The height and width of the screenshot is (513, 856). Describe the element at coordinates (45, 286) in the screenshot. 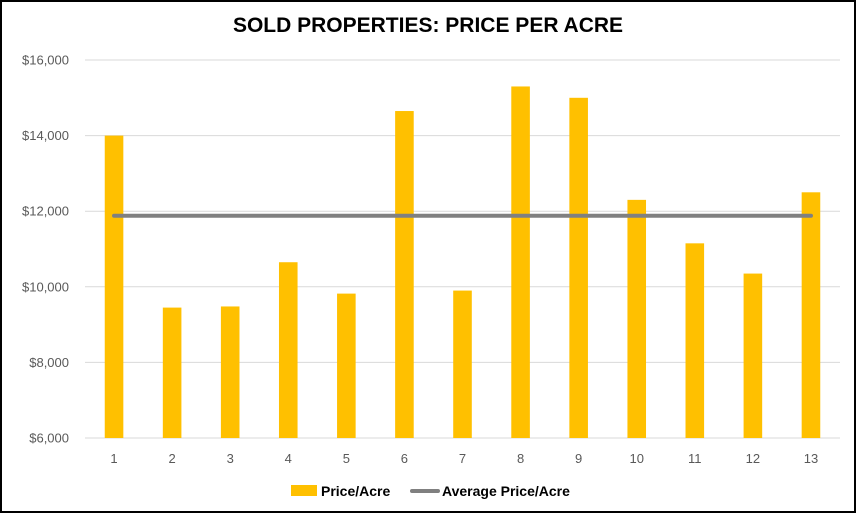

I see `y-tick-label: $10,000` at that location.